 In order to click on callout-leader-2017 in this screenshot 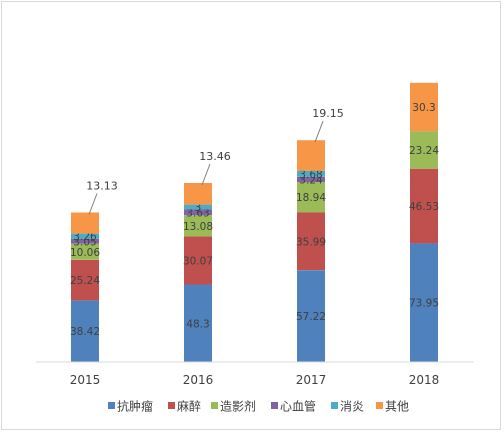, I will do `click(319, 132)`.